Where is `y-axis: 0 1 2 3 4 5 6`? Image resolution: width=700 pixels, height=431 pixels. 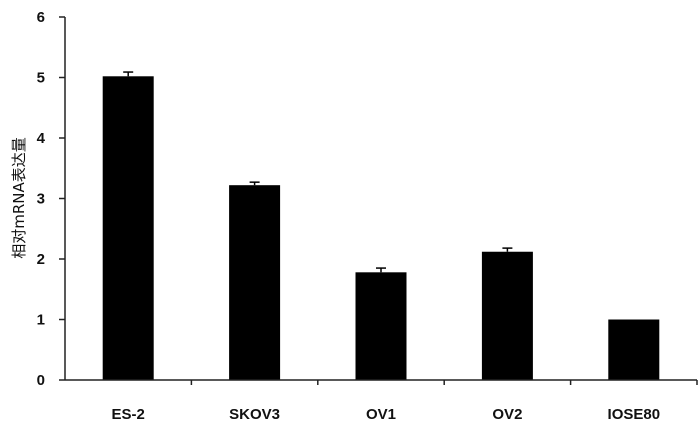
y-axis: 0 1 2 3 4 5 6 is located at coordinates (51, 199).